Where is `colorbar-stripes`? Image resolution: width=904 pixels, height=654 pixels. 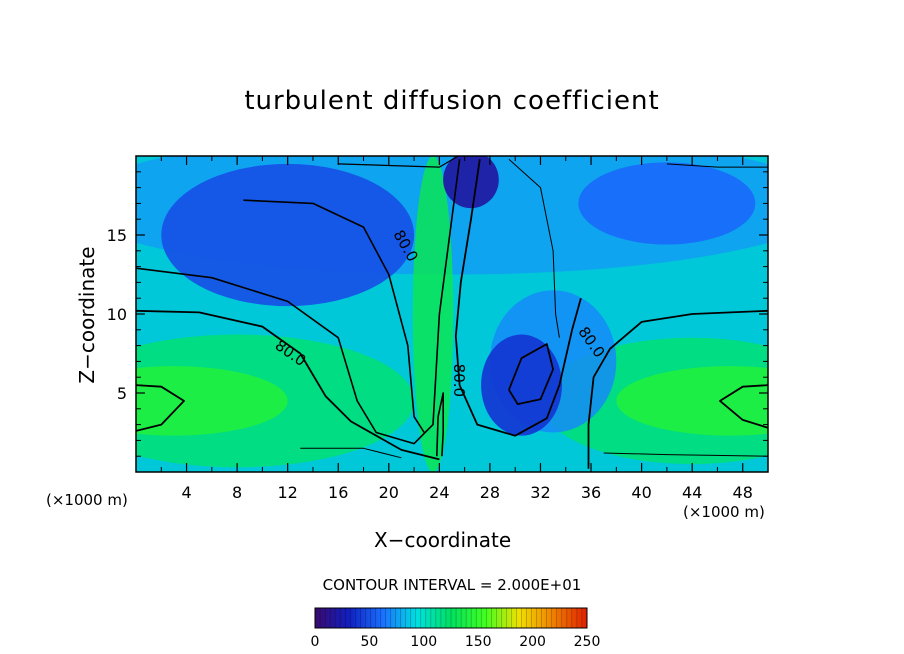
colorbar-stripes is located at coordinates (451, 618).